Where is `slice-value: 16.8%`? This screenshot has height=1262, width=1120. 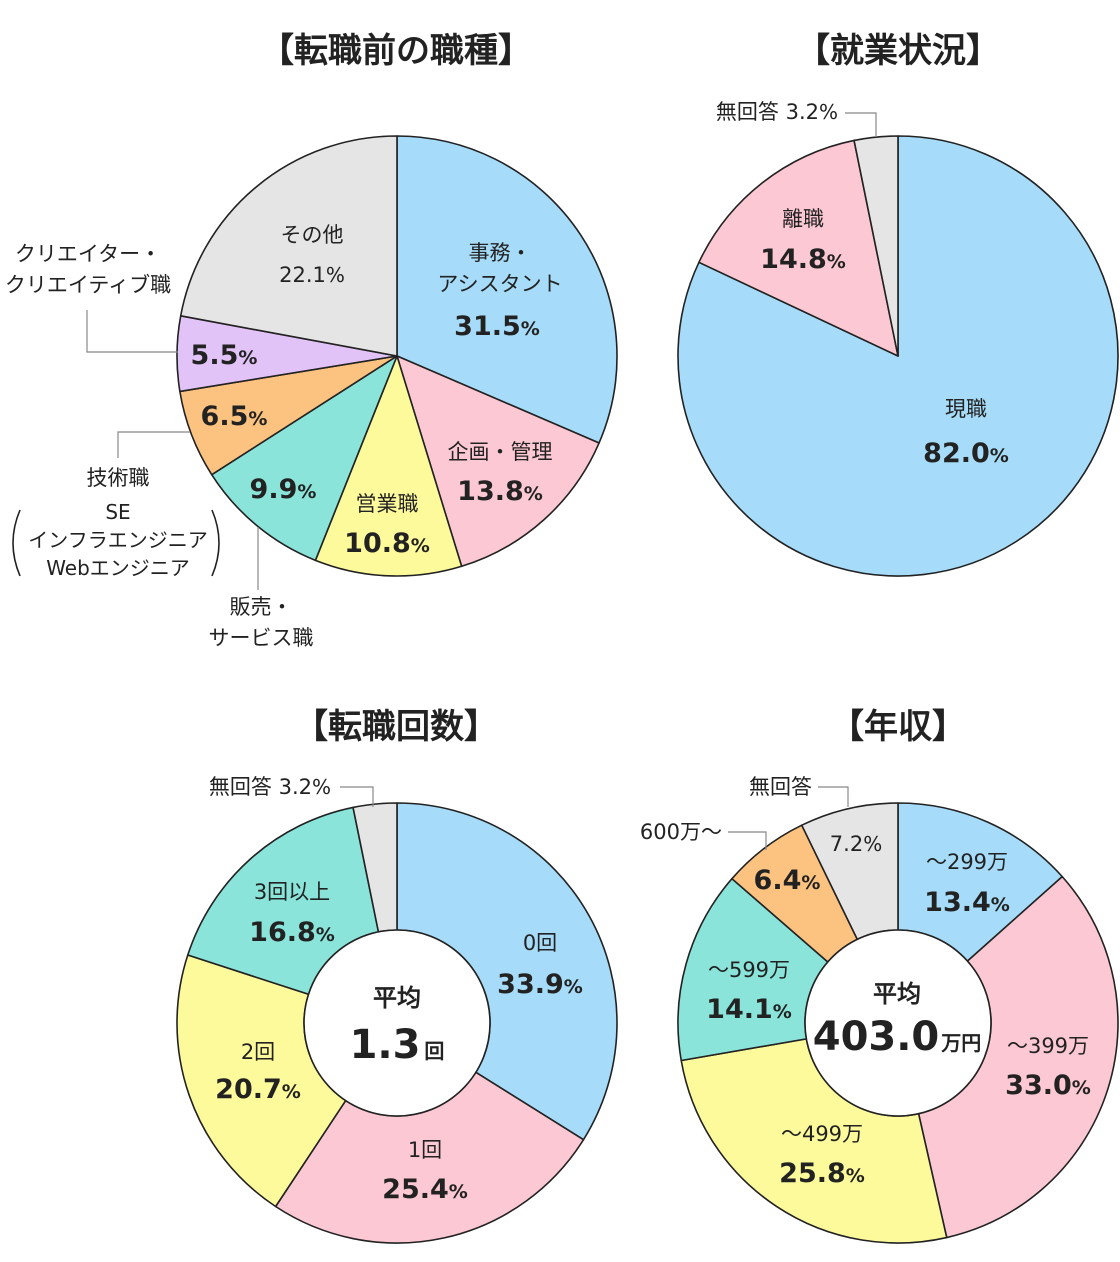 slice-value: 16.8% is located at coordinates (292, 932).